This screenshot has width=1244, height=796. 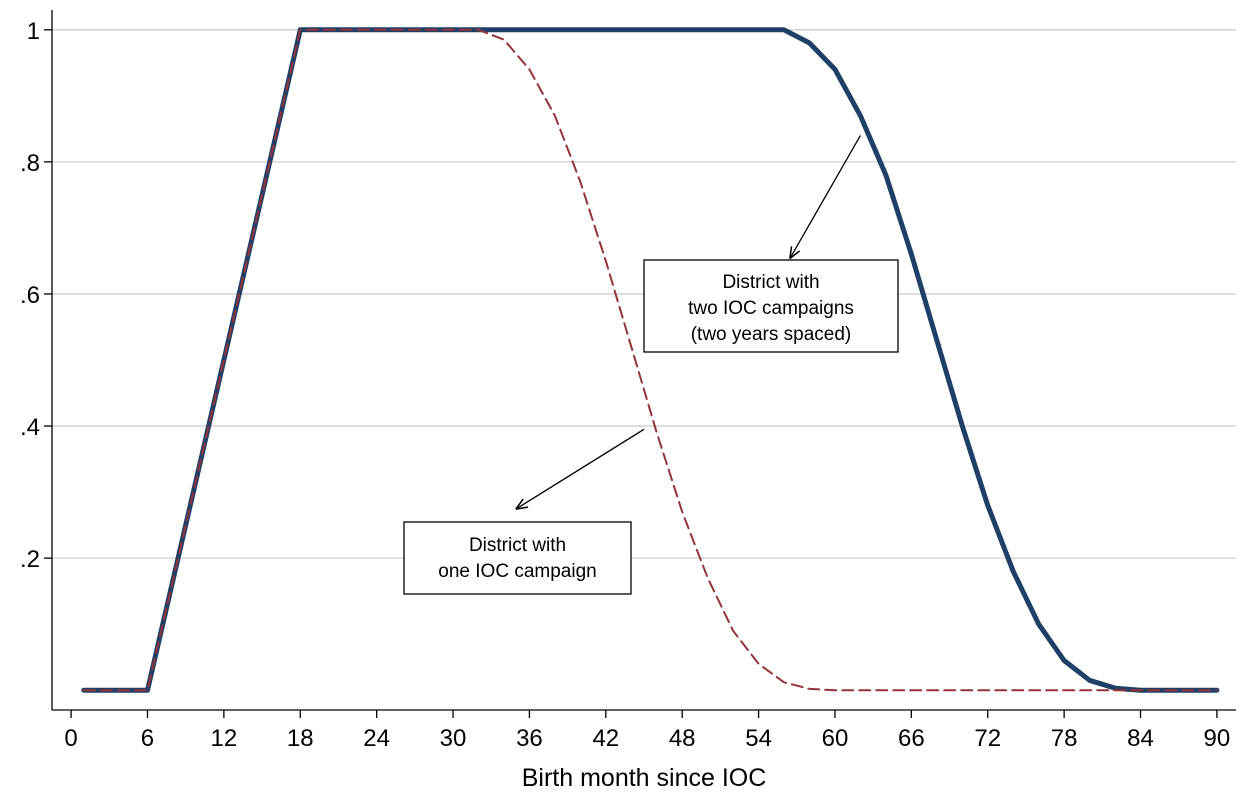 I want to click on x-tick-label: 90, so click(x=1217, y=738).